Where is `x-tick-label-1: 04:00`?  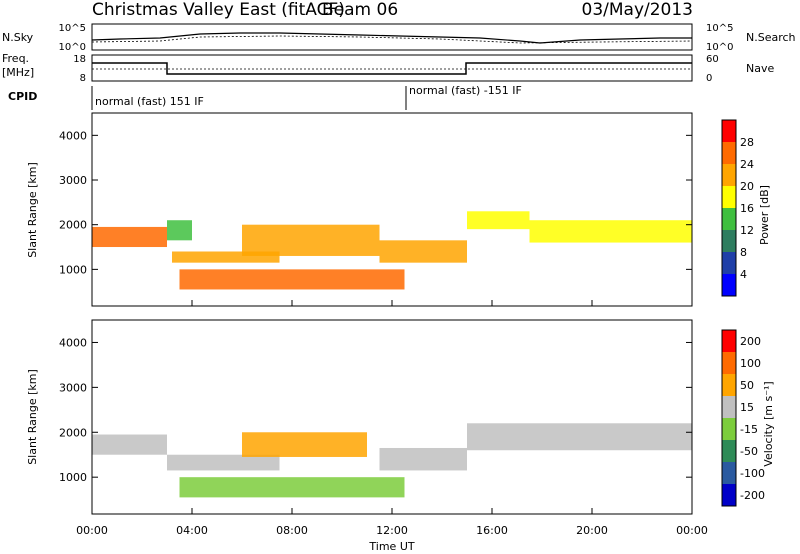 x-tick-label-1: 04:00 is located at coordinates (192, 530).